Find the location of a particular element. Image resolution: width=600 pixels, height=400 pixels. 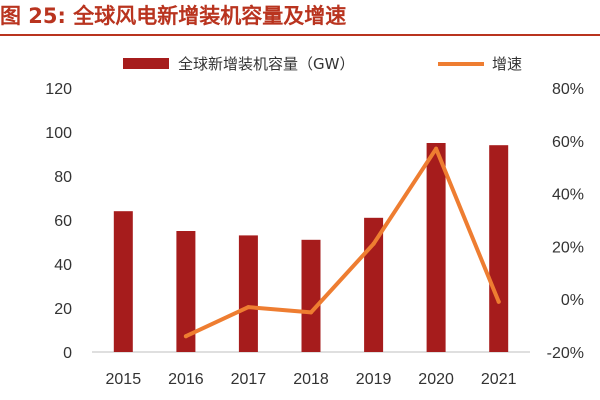

legend: 全球新增装机容量（GW） 增速 is located at coordinates (322, 64).